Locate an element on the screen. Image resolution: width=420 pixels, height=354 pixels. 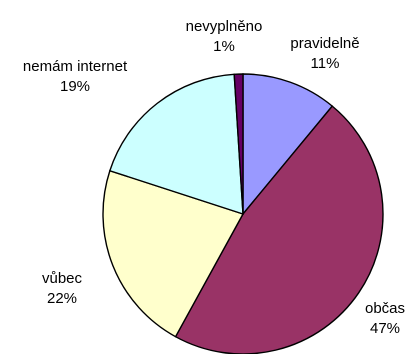
slice-name-label: nemám internet is located at coordinates (75, 66).